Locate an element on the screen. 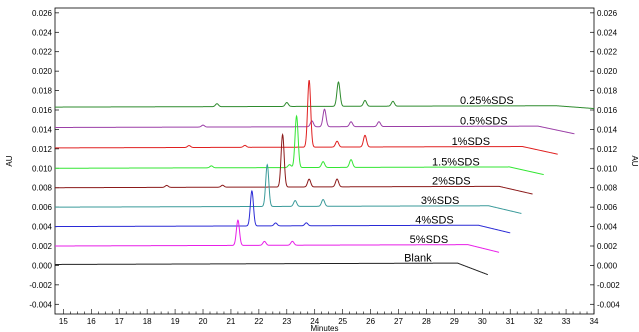  y-tick-label-right: 0.004 is located at coordinates (607, 227).